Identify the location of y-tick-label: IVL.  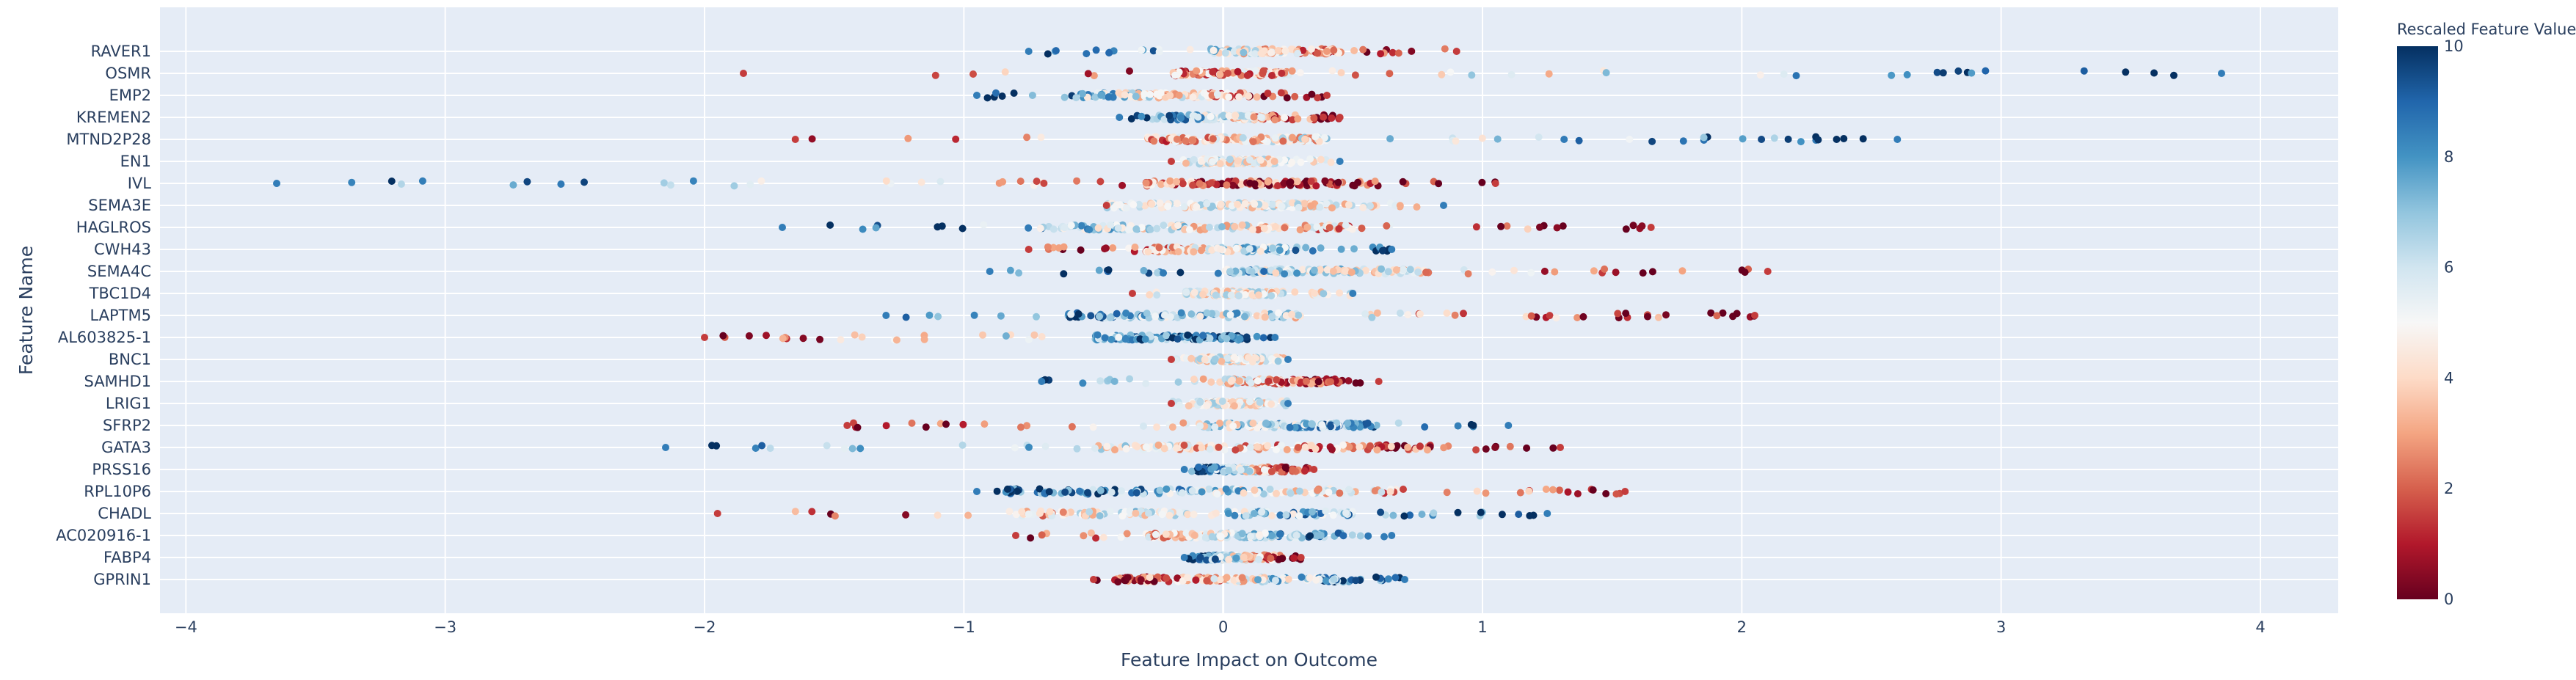
(140, 183).